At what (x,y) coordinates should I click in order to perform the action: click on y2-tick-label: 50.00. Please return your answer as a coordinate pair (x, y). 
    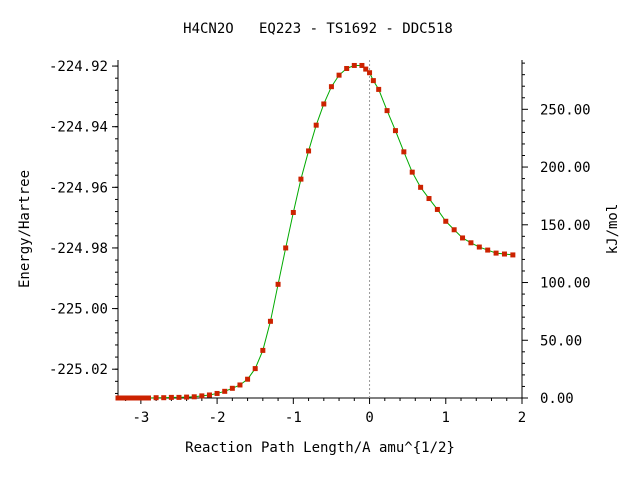
    Looking at the image, I should click on (561, 341).